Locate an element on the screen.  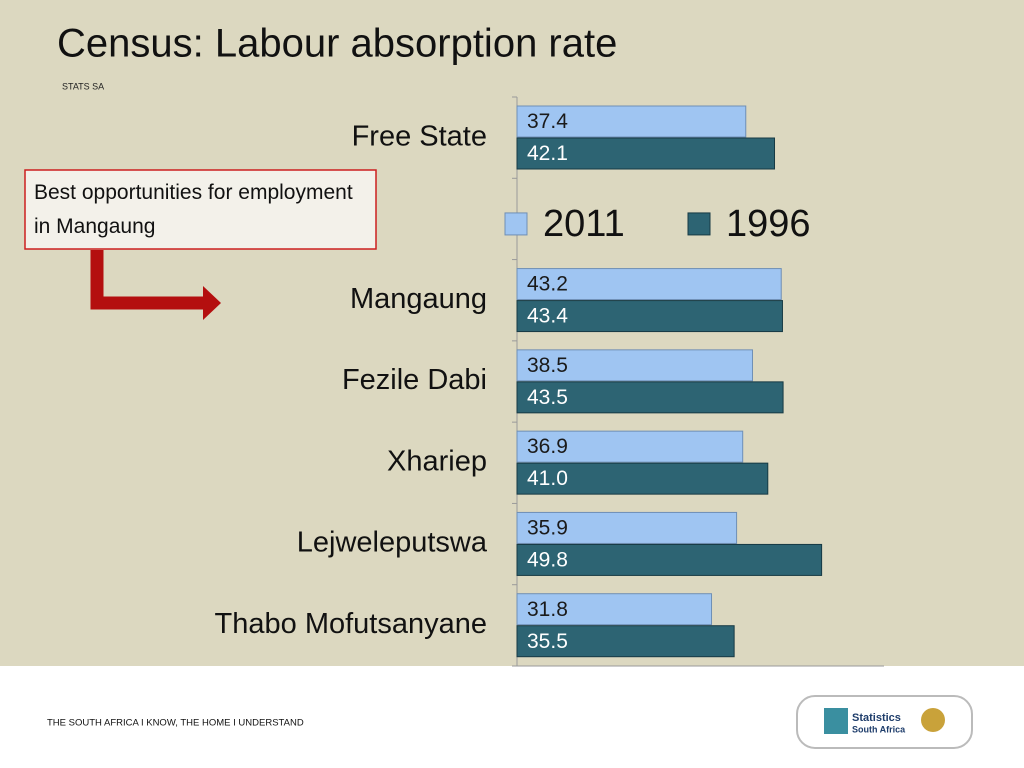
data-label: 41.0 is located at coordinates (547, 478).